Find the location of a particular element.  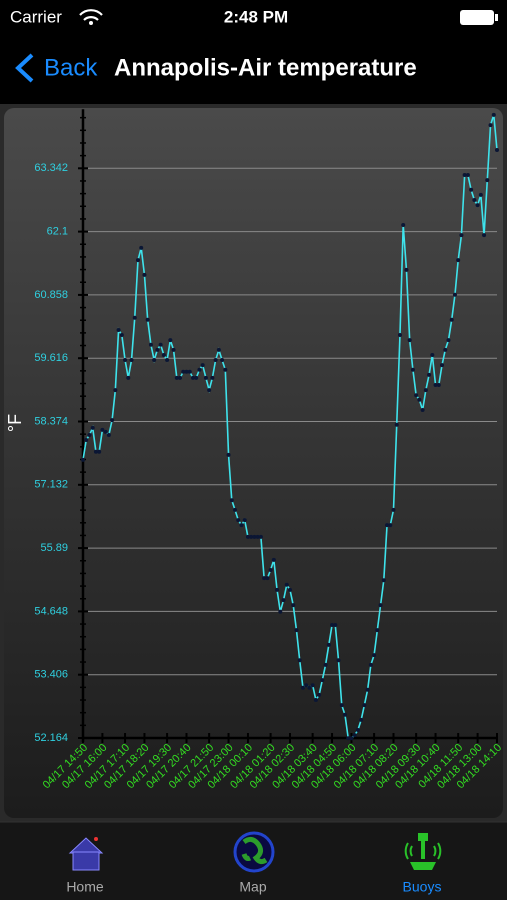

home-icon is located at coordinates (86, 854).